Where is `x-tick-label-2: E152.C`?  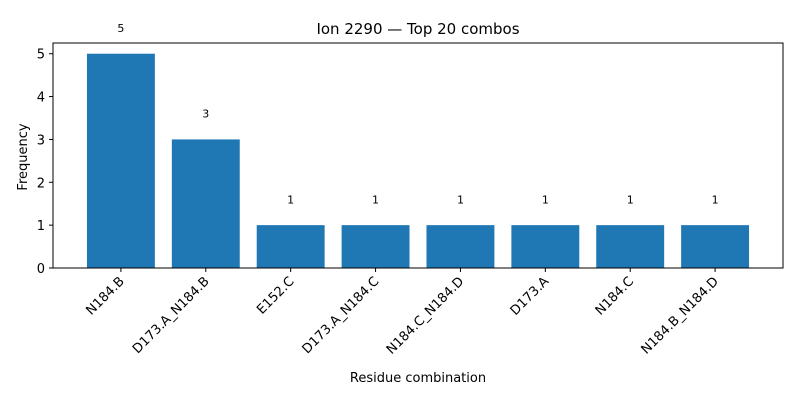 x-tick-label-2: E152.C is located at coordinates (275, 295).